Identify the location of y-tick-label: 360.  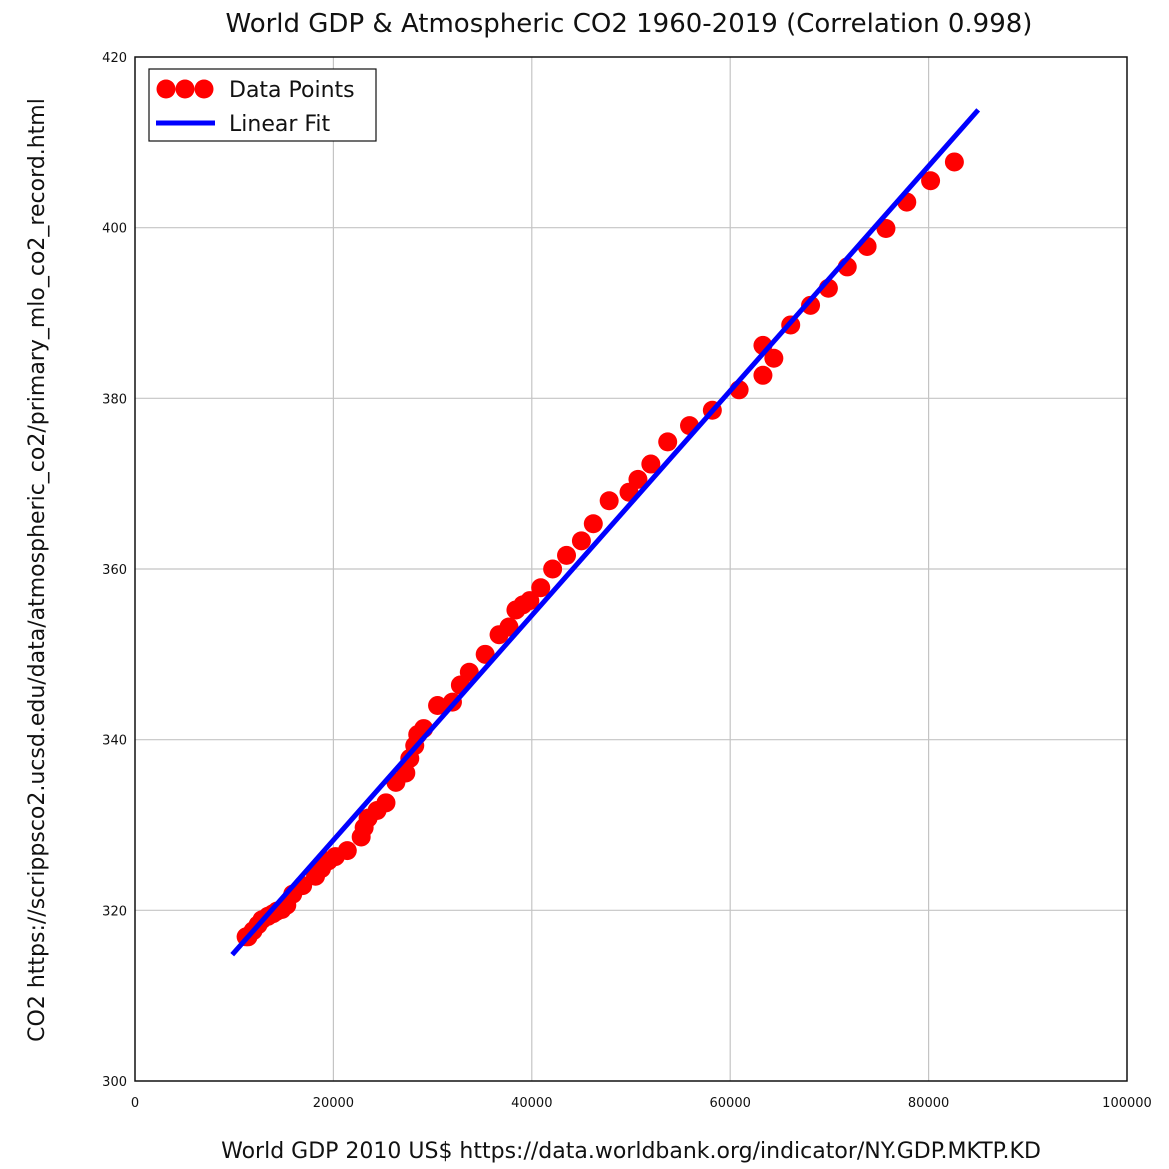
(114, 570).